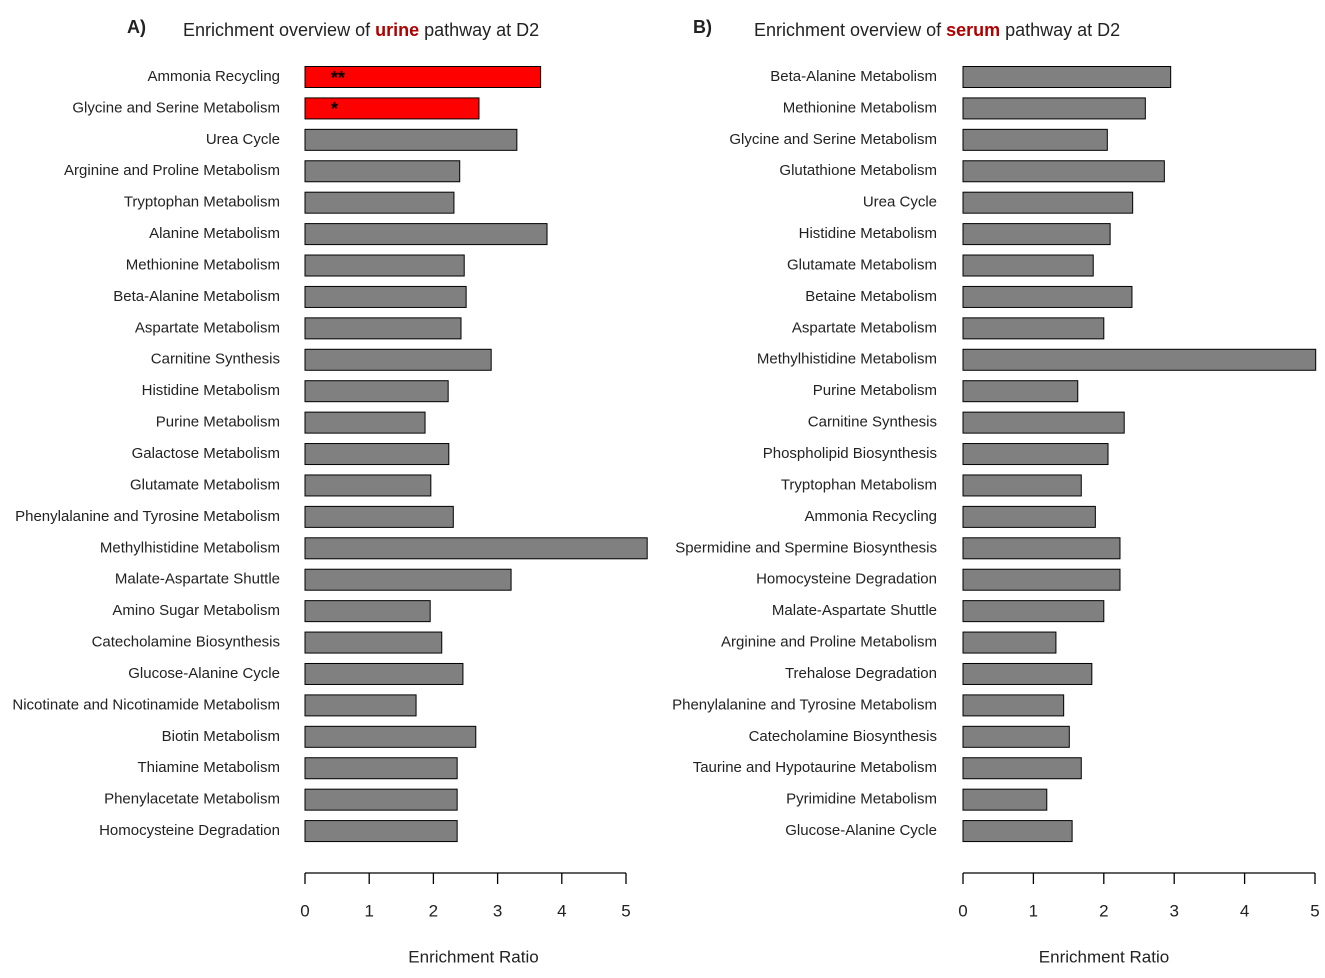 This screenshot has height=978, width=1325. I want to click on panel-label: A), so click(136, 27).